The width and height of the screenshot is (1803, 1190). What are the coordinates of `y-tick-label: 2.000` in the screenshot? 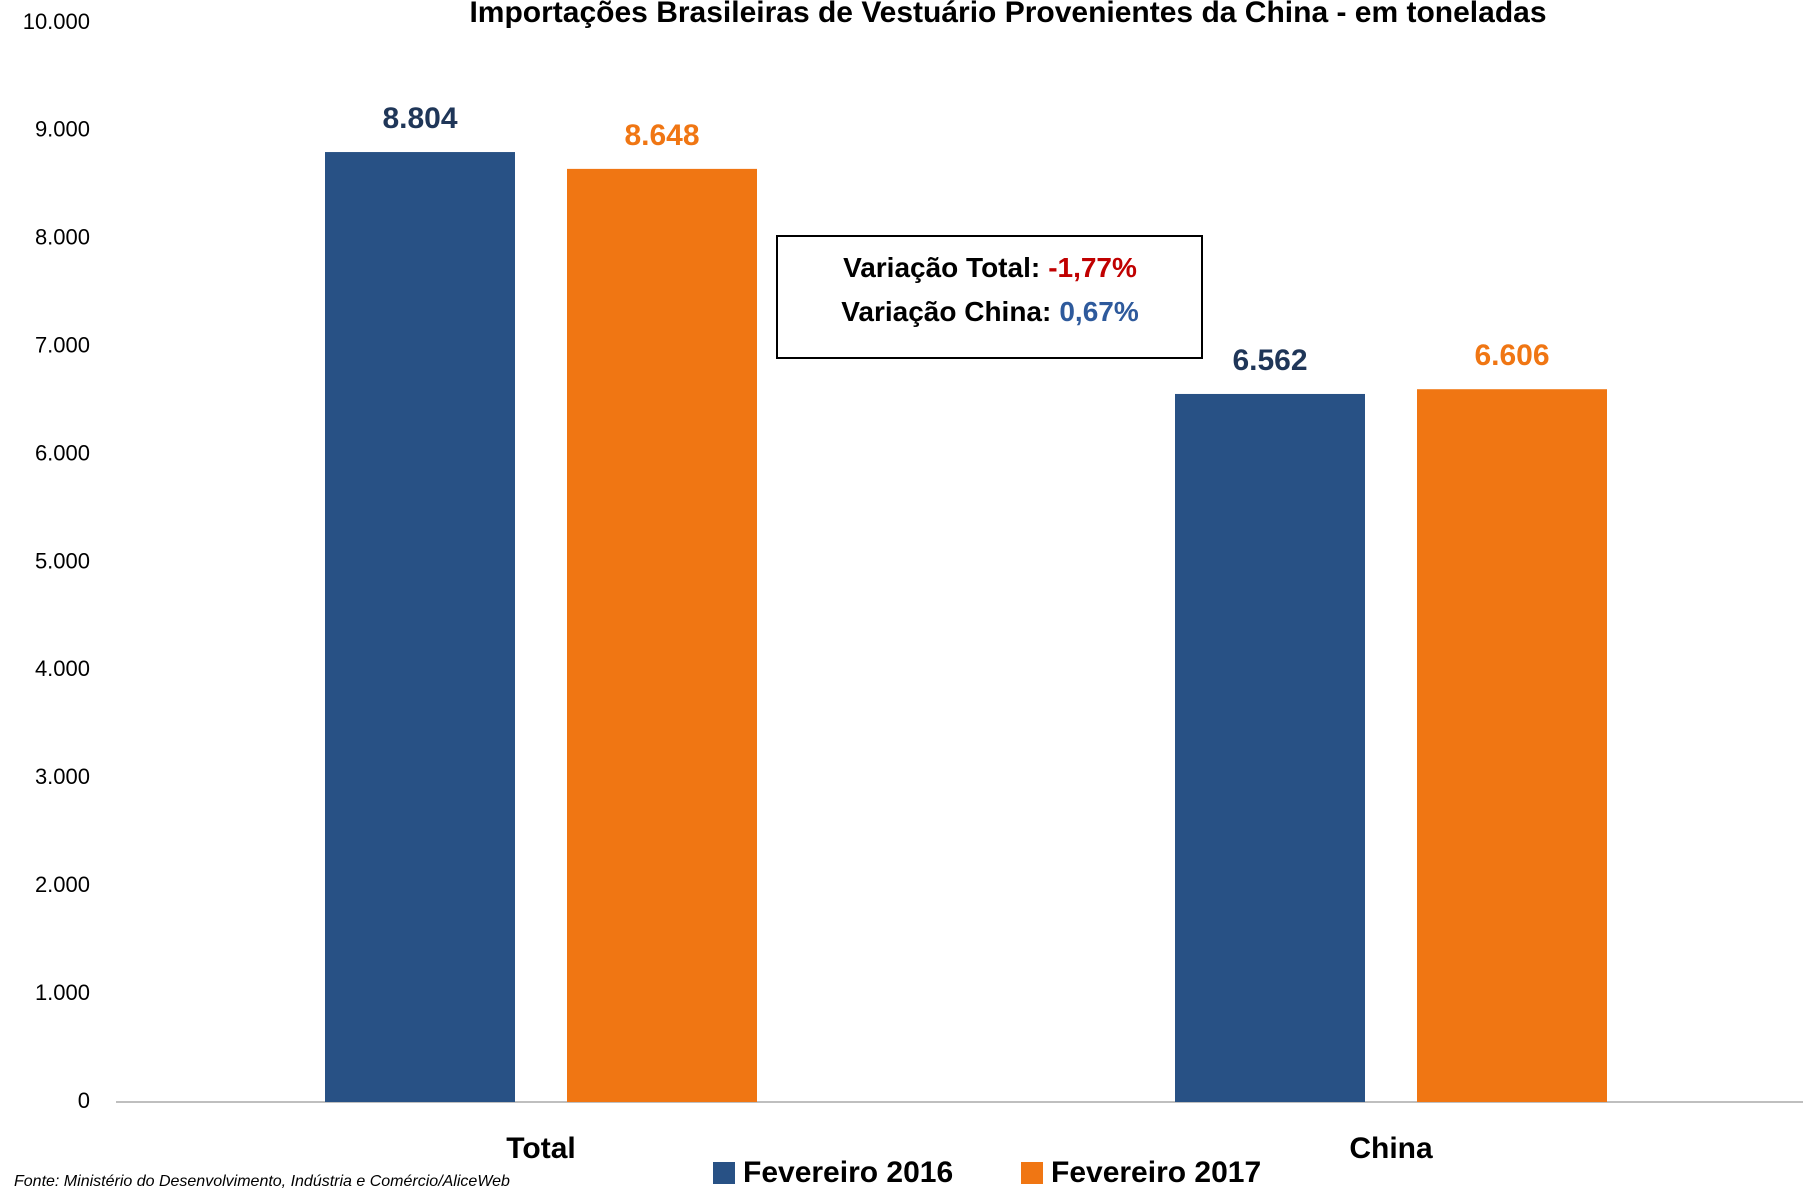 It's located at (62, 884).